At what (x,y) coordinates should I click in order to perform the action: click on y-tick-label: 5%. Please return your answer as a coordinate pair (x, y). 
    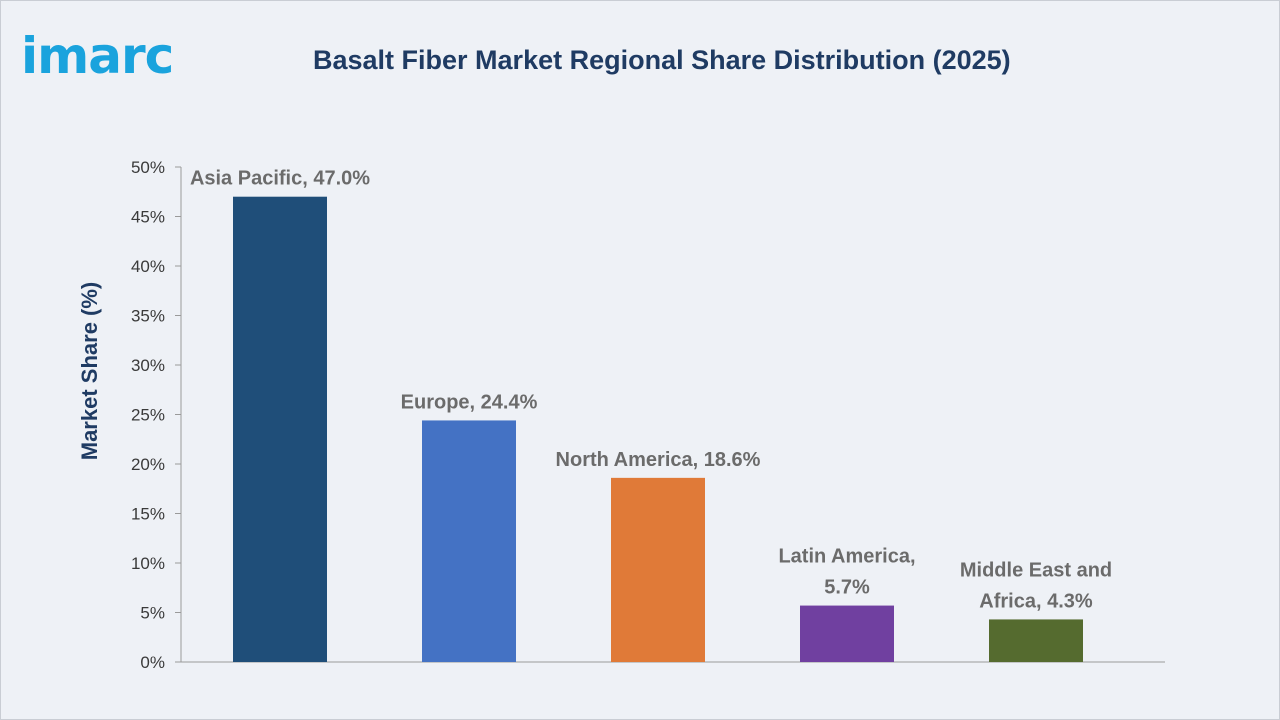
    Looking at the image, I should click on (152, 613).